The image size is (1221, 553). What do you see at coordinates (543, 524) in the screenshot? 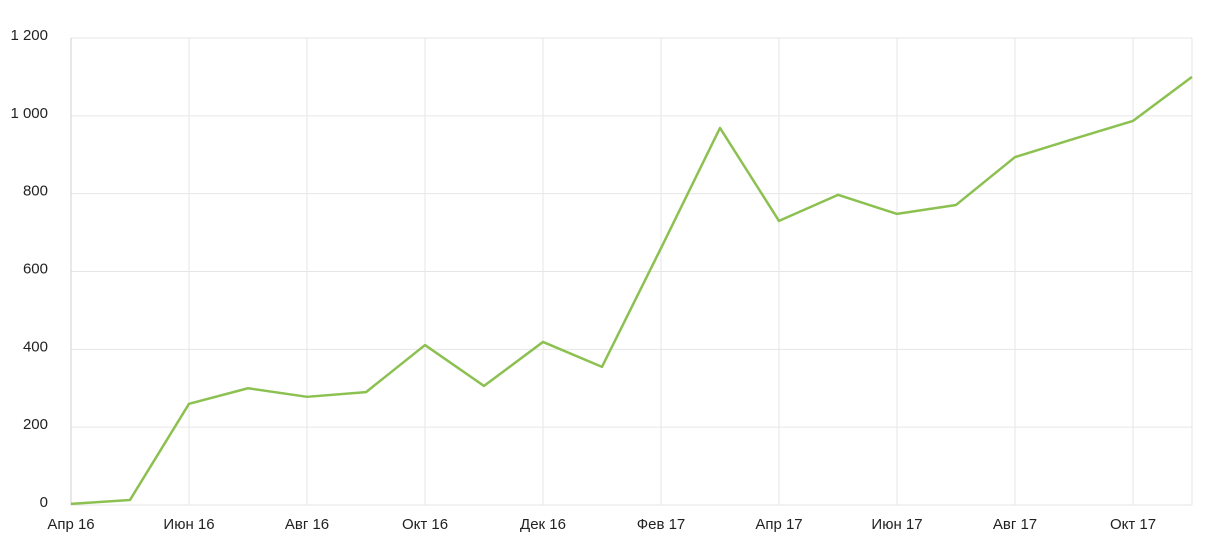
I see `x-tick-label: Дек 16` at bounding box center [543, 524].